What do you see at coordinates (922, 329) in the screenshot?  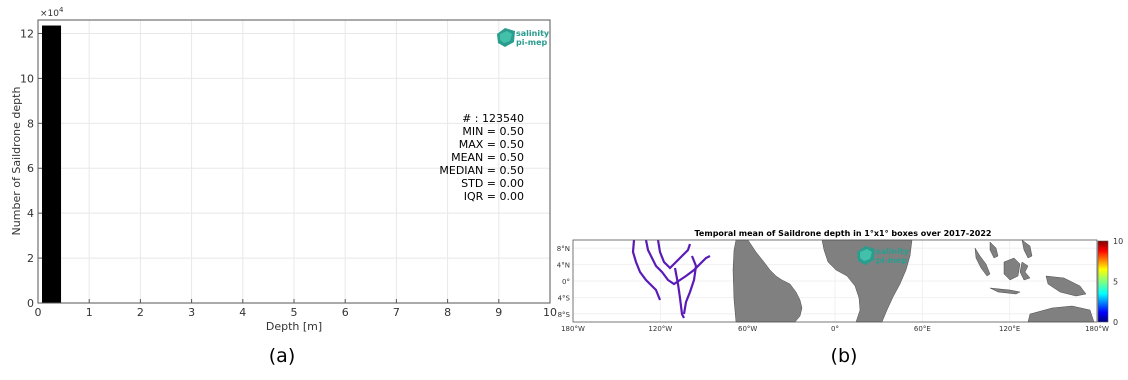 I see `map-x-tick-label: 60°E` at bounding box center [922, 329].